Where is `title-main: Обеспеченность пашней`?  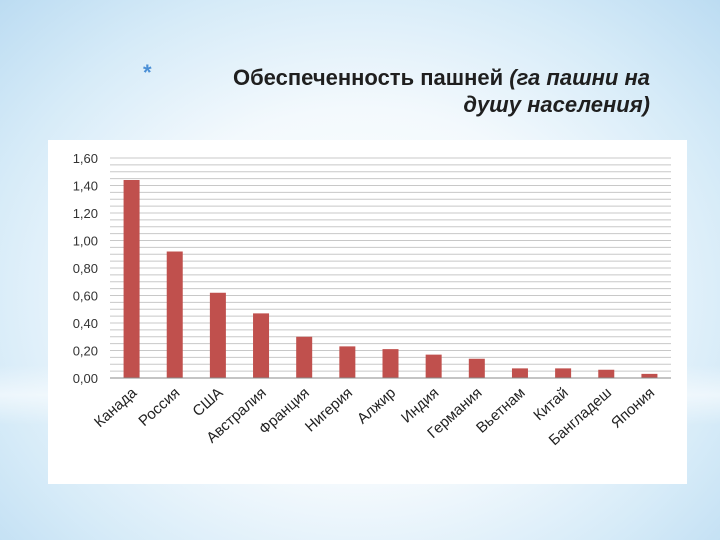
title-main: Обеспеченность пашней is located at coordinates (368, 77).